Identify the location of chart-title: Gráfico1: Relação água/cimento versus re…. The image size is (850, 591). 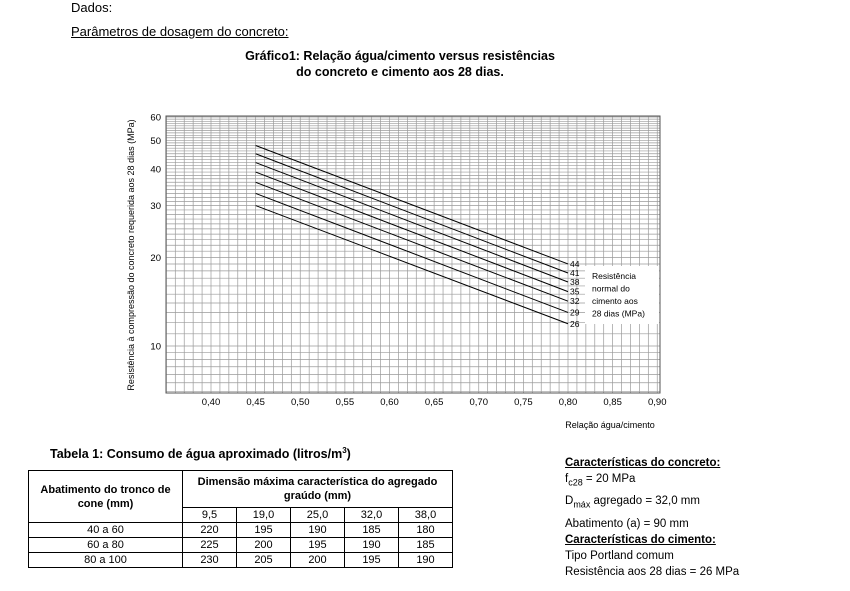
(400, 64).